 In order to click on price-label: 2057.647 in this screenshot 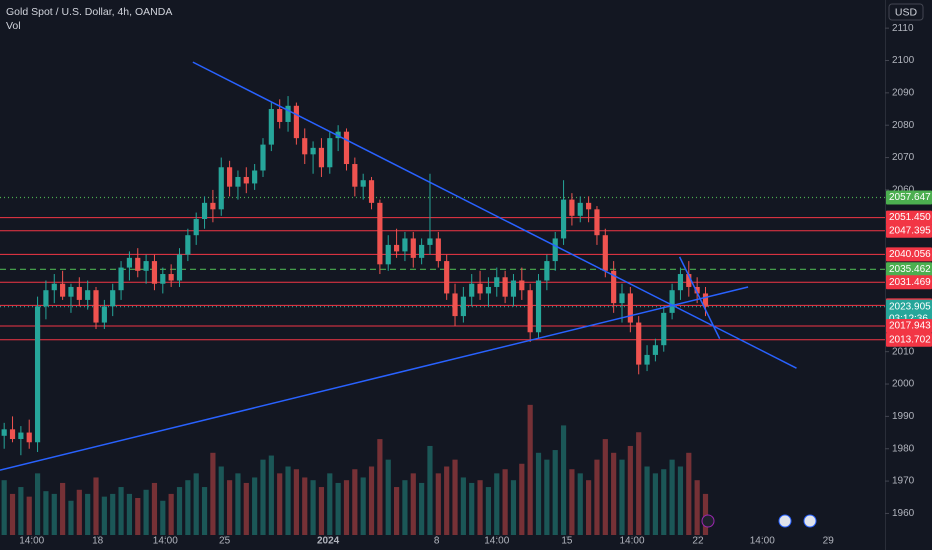, I will do `click(910, 197)`.